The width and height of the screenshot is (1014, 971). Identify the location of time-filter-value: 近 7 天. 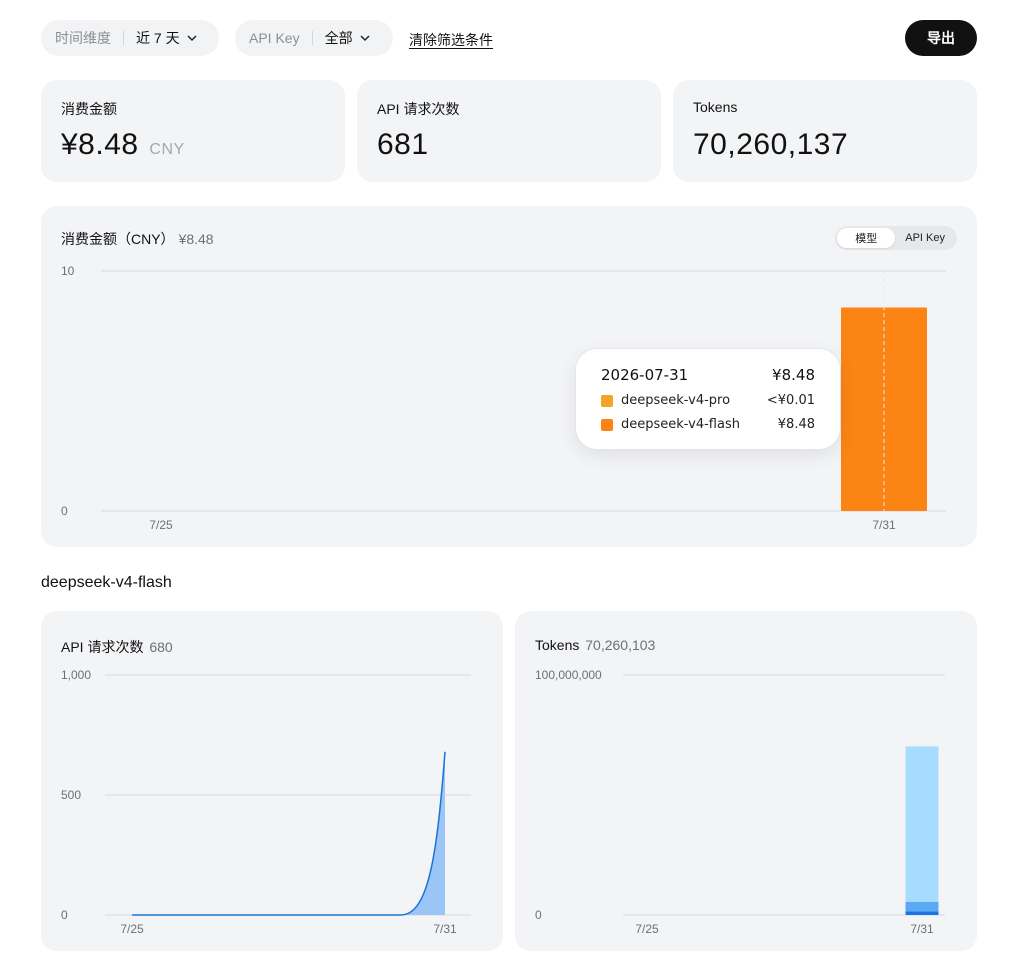
(158, 38).